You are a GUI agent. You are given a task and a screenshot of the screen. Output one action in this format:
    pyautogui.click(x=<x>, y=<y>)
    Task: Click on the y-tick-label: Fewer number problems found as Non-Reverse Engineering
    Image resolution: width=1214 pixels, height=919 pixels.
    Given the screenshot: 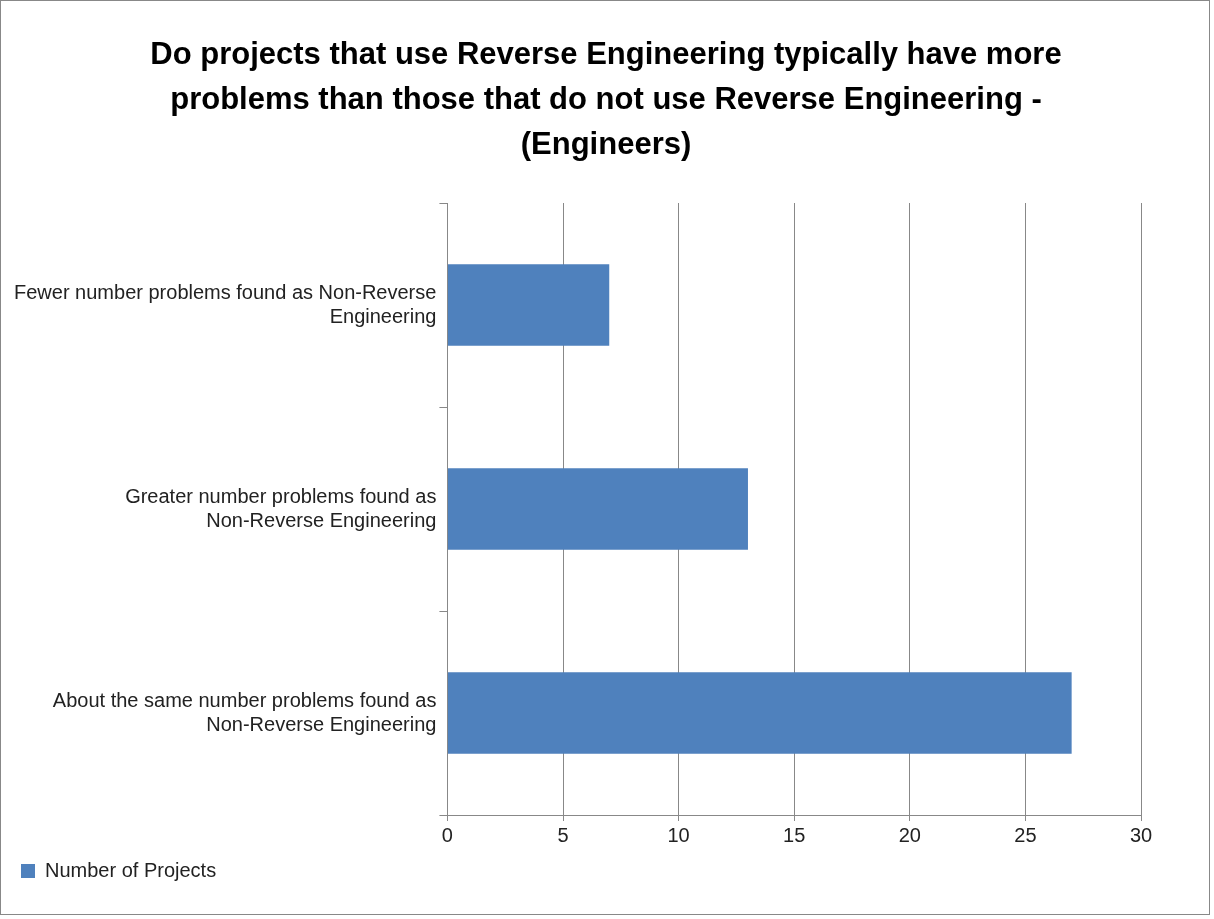 What is the action you would take?
    pyautogui.click(x=225, y=303)
    